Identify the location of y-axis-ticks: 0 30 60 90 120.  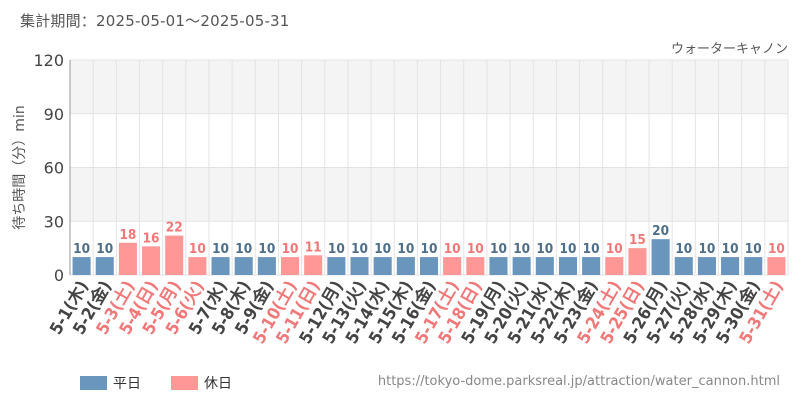
(48, 168).